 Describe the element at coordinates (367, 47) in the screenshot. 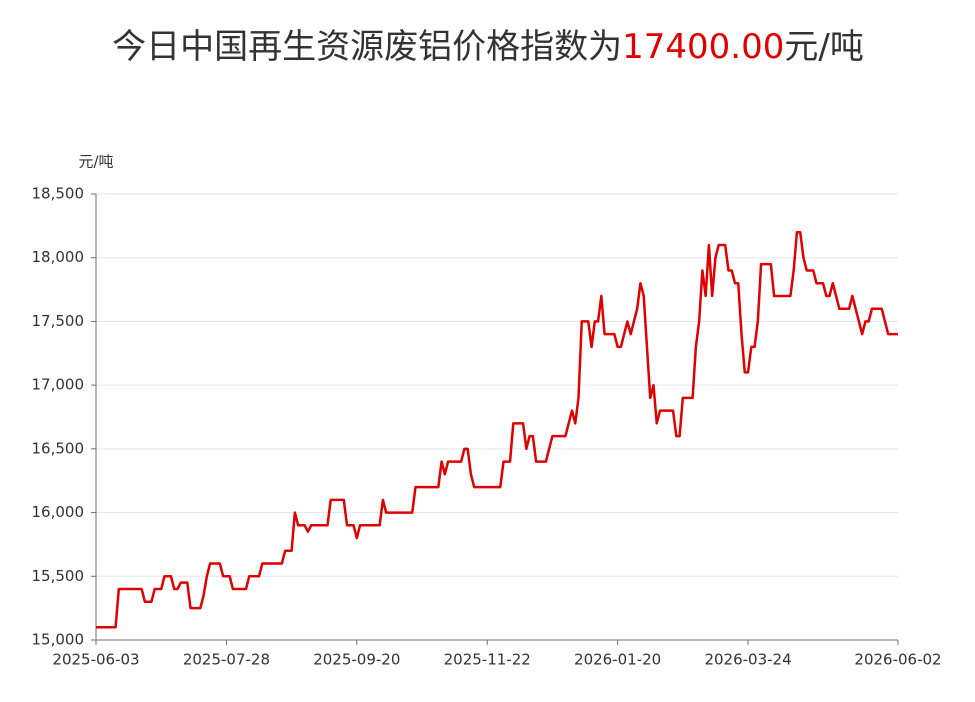

I see `title-text: 今日中国再生资源废铝价格指数为` at that location.